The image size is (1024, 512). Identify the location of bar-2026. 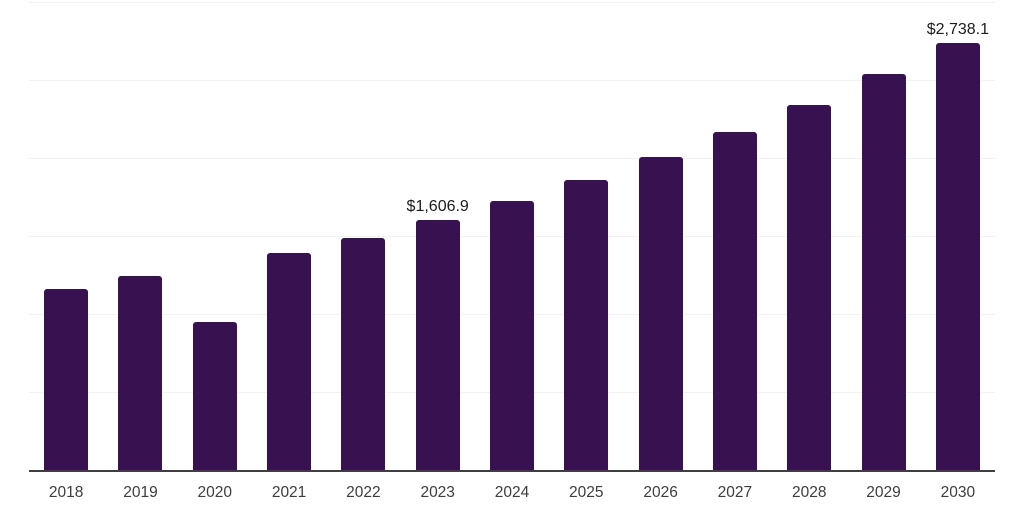
(660, 313).